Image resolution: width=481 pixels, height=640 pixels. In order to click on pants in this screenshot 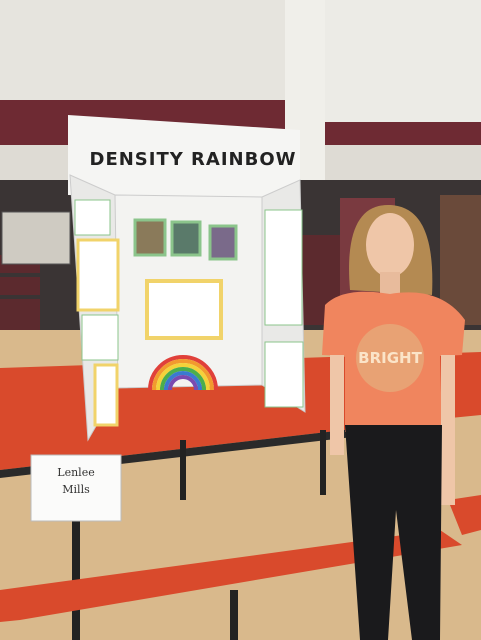, I will do `click(393, 532)`.